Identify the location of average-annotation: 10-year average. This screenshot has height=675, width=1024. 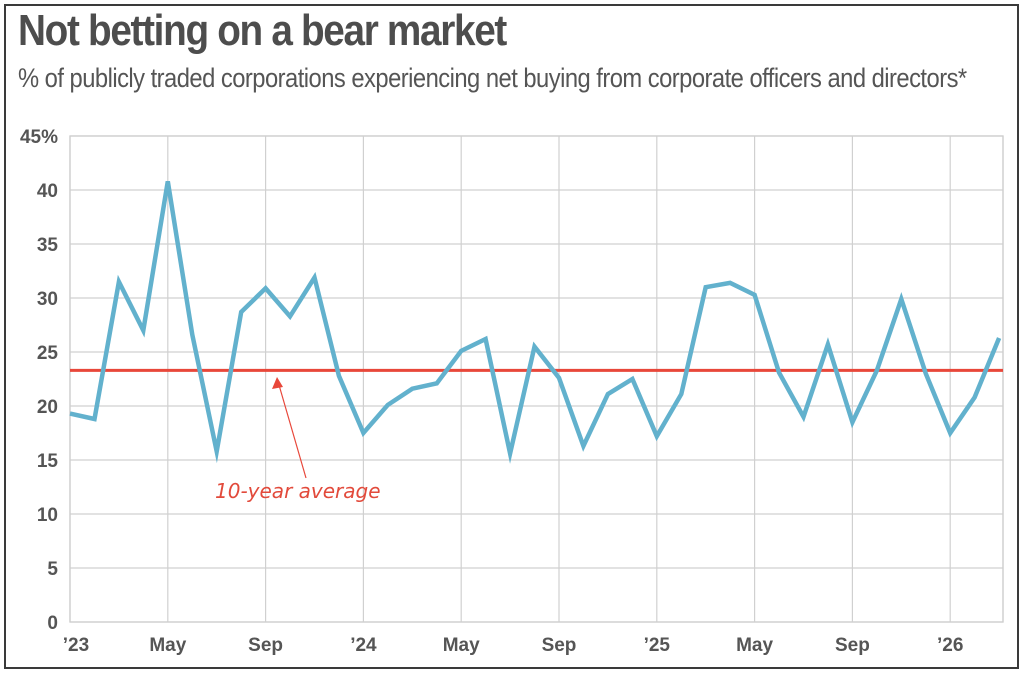
(298, 440).